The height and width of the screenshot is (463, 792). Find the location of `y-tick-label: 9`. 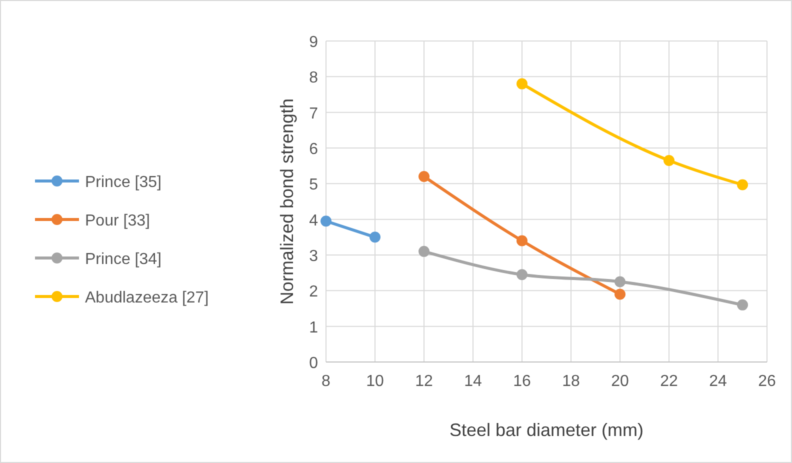

y-tick-label: 9 is located at coordinates (313, 42).